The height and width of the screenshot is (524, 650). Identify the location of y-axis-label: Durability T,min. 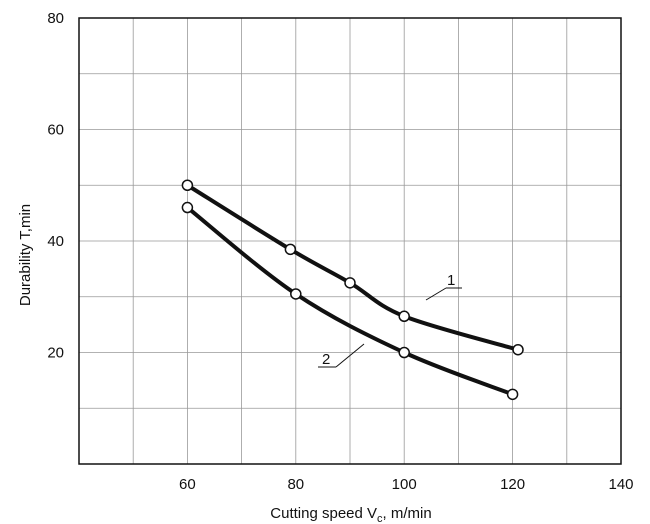
(25, 255).